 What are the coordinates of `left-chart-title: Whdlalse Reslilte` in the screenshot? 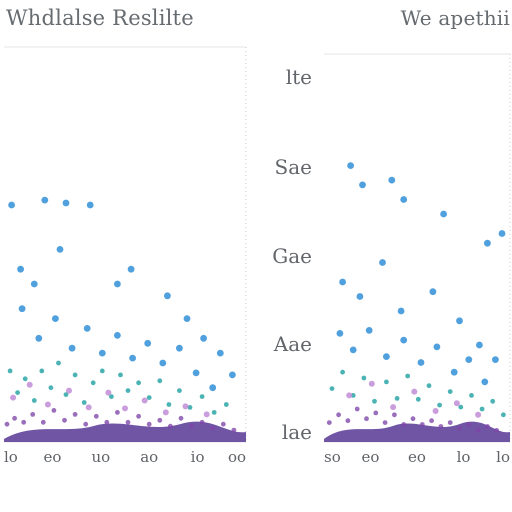 It's located at (100, 18).